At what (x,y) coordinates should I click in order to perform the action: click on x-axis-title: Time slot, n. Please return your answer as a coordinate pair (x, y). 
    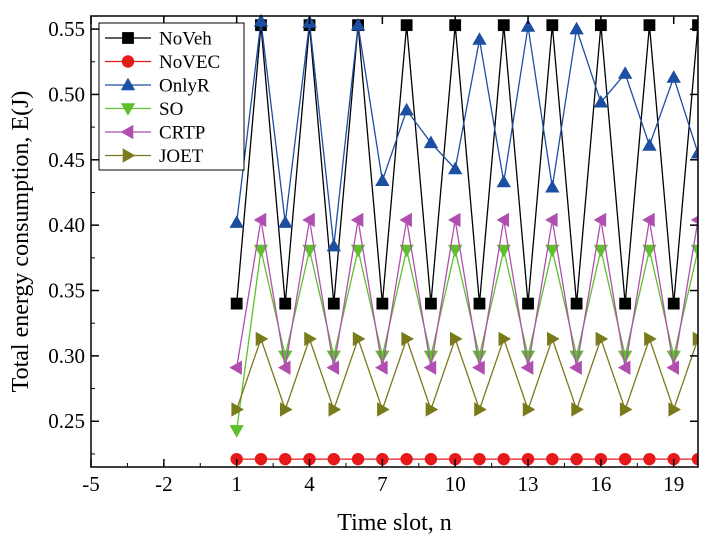
    Looking at the image, I should click on (394, 523).